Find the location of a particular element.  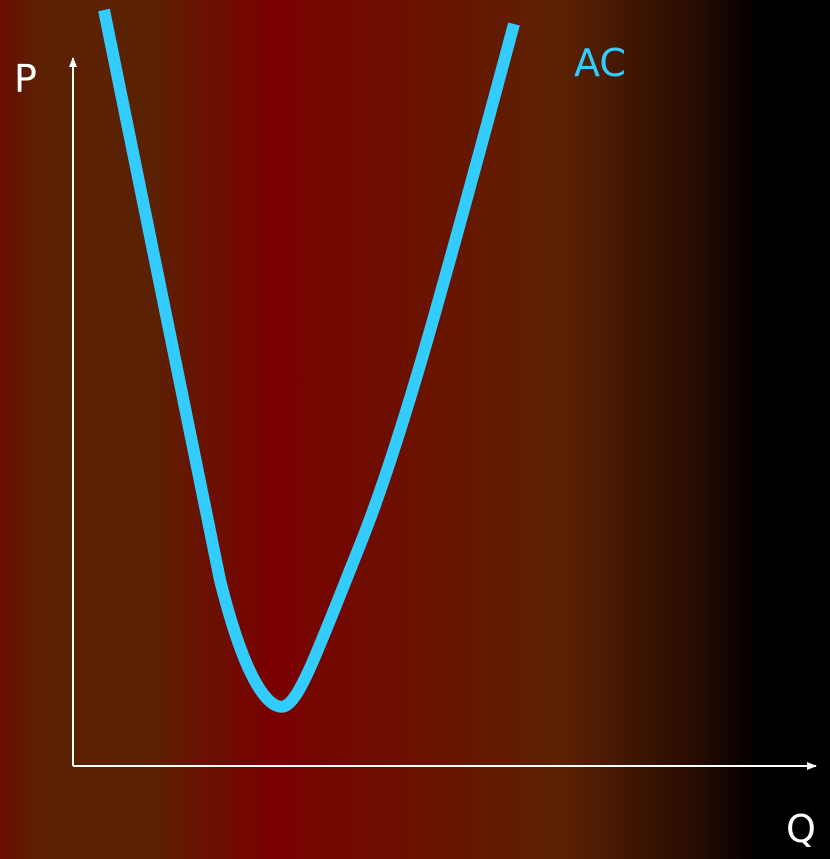

x-axis-label: Q is located at coordinates (801, 829).